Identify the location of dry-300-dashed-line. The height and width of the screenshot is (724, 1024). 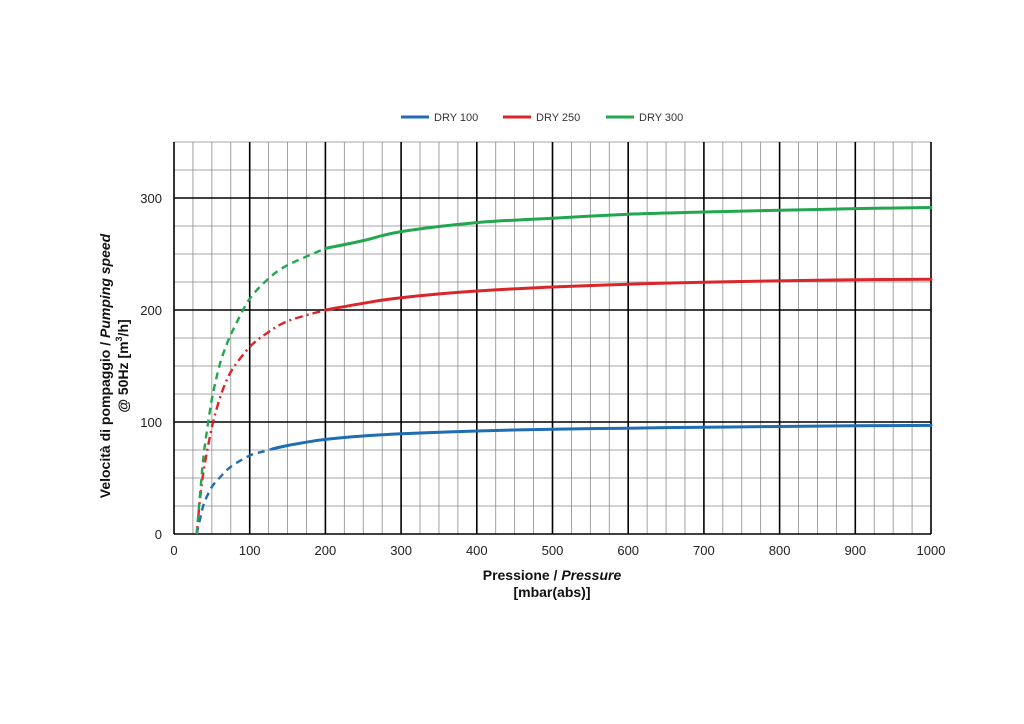
(260, 391).